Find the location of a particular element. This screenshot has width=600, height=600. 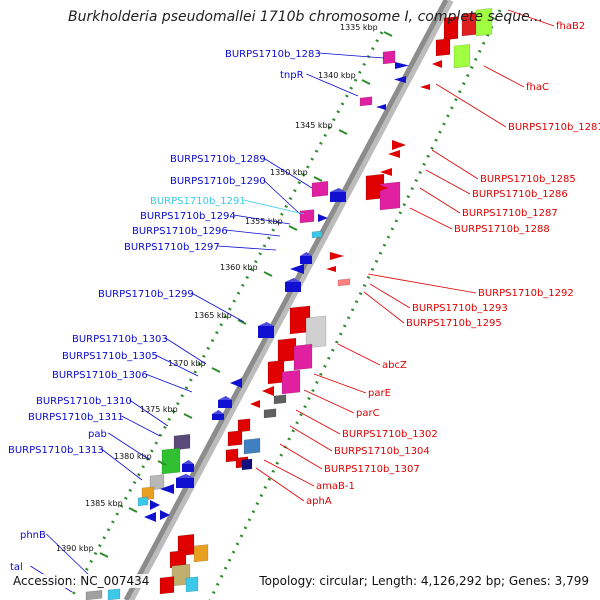

gene-label-right: BURPS1710b_1281 is located at coordinates (554, 127).